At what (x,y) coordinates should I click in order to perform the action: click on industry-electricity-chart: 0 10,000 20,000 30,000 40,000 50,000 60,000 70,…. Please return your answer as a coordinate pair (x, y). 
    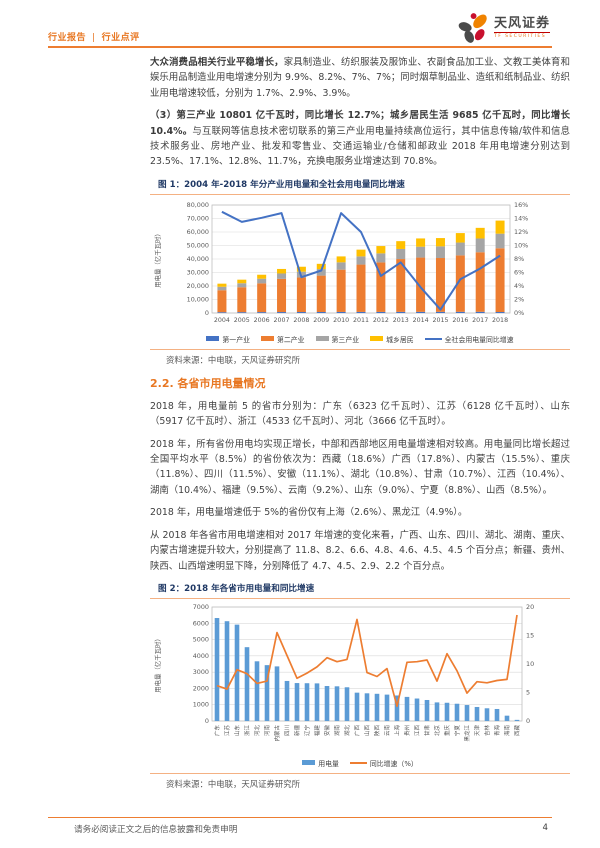
    Looking at the image, I should click on (340, 262).